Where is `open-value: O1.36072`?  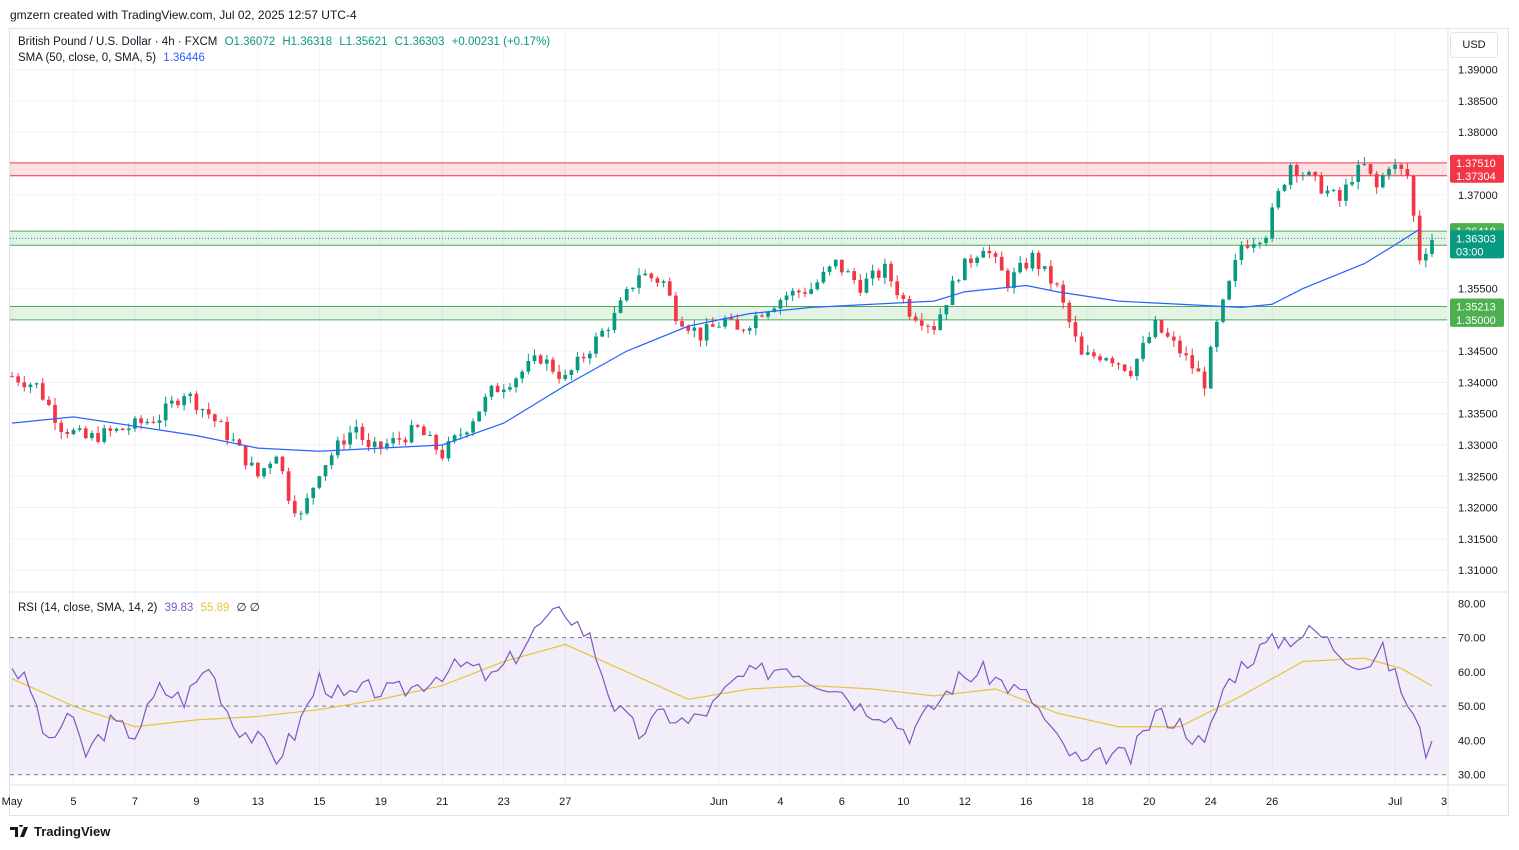 open-value: O1.36072 is located at coordinates (250, 42).